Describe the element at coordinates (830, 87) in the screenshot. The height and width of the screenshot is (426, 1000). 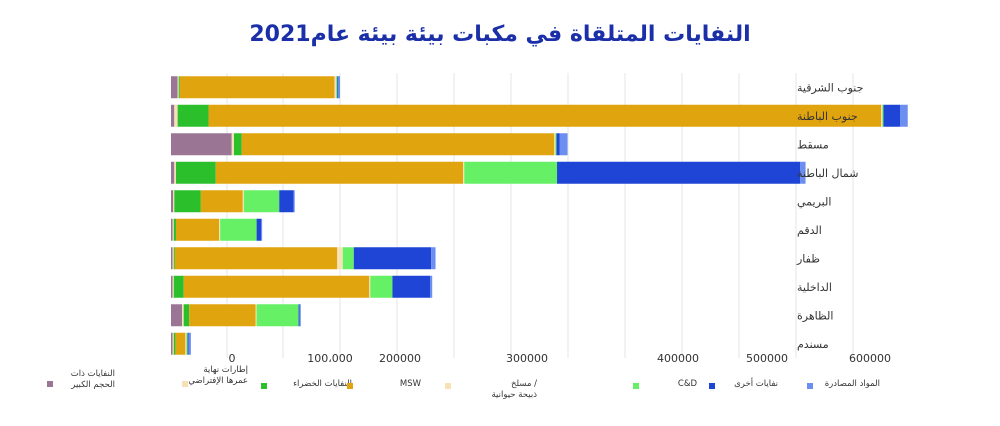
I see `category-label: جنوب الشرقية` at that location.